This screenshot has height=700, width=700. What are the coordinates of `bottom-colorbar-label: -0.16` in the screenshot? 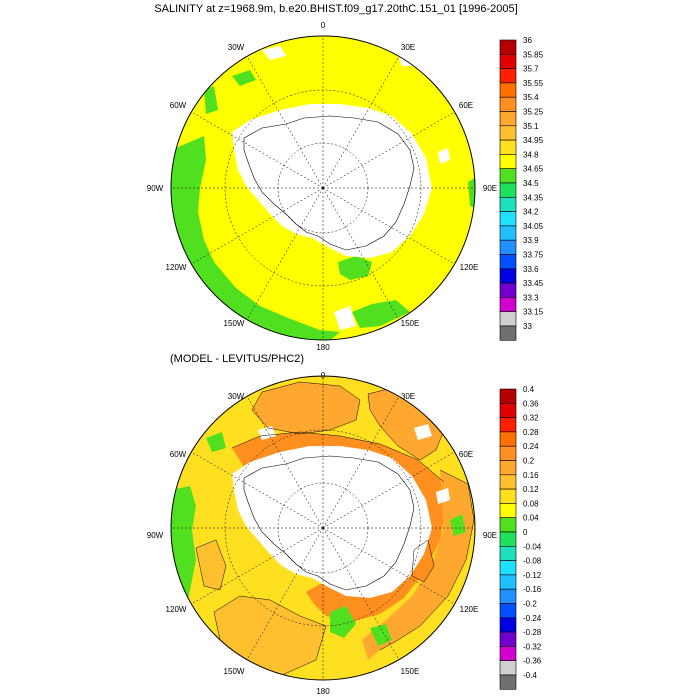 It's located at (532, 589).